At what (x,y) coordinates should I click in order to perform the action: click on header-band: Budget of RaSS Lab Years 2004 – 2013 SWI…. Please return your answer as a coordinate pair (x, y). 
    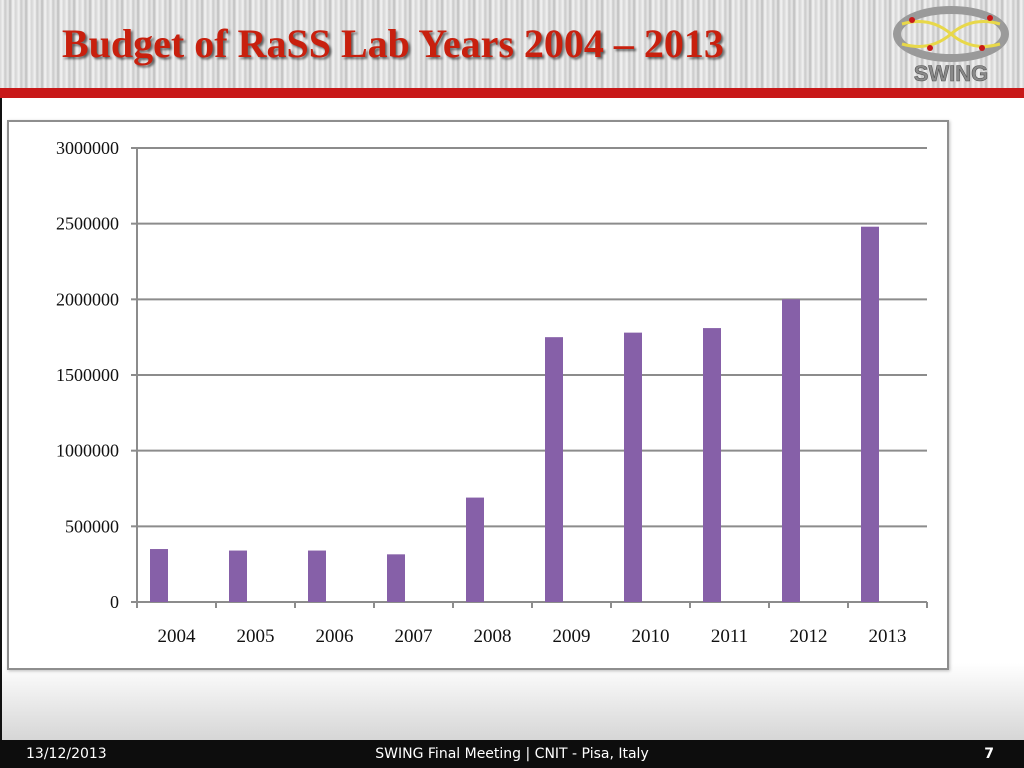
    Looking at the image, I should click on (512, 45).